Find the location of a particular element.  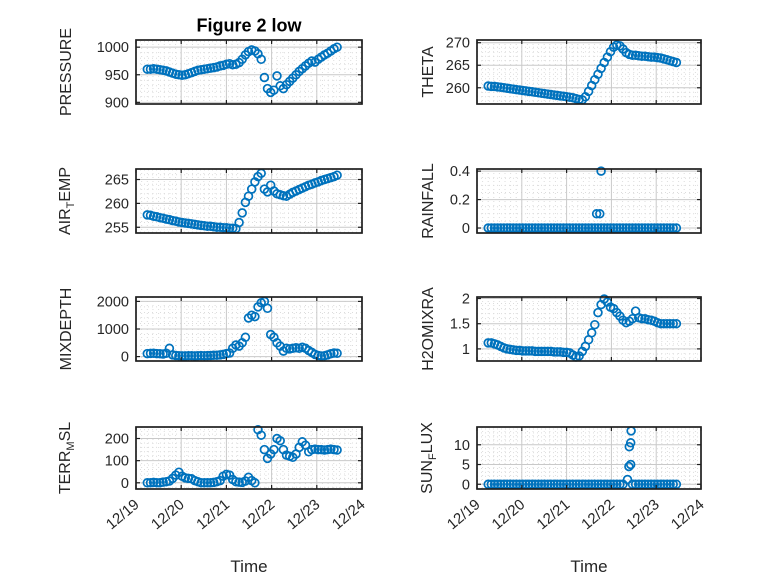

ylabel-text: EMP is located at coordinates (65, 184).